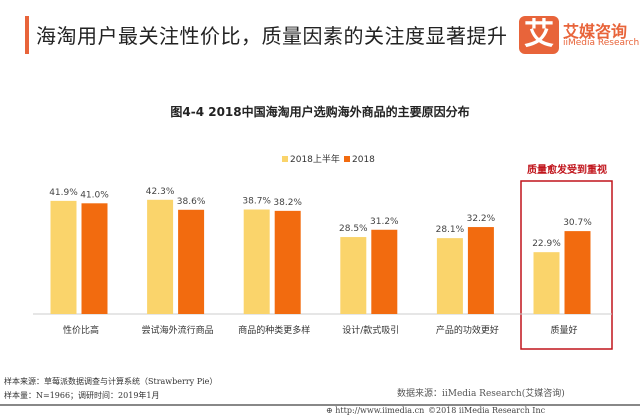 The width and height of the screenshot is (640, 416). I want to click on sample-source: 样本来源：草莓派数据调查与计算系统（Strawberry Pie）, so click(111, 381).